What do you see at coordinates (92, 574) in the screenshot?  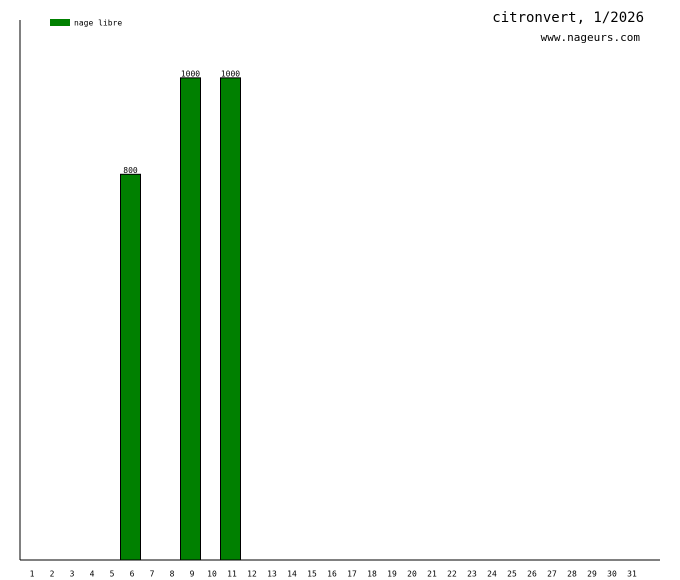 I see `x-tick-label: 4` at bounding box center [92, 574].